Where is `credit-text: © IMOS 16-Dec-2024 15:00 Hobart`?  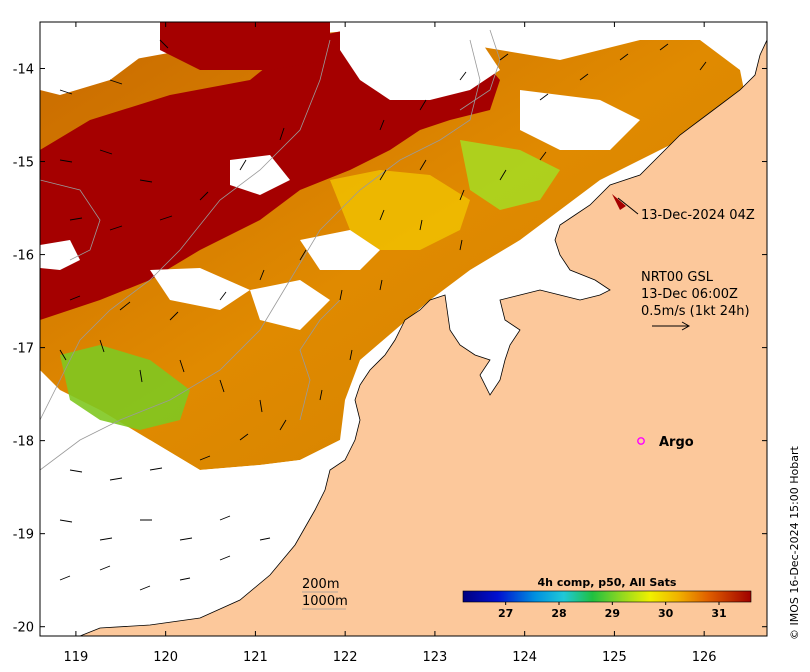 credit-text: © IMOS 16-Dec-2024 15:00 Hobart is located at coordinates (794, 542).